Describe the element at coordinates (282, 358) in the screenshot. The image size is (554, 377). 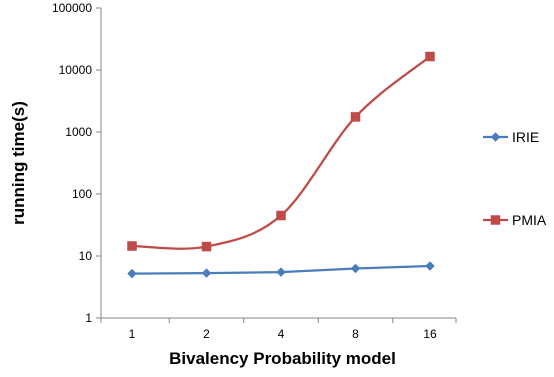
I see `x-axis-title: Bivalency Probability model` at that location.